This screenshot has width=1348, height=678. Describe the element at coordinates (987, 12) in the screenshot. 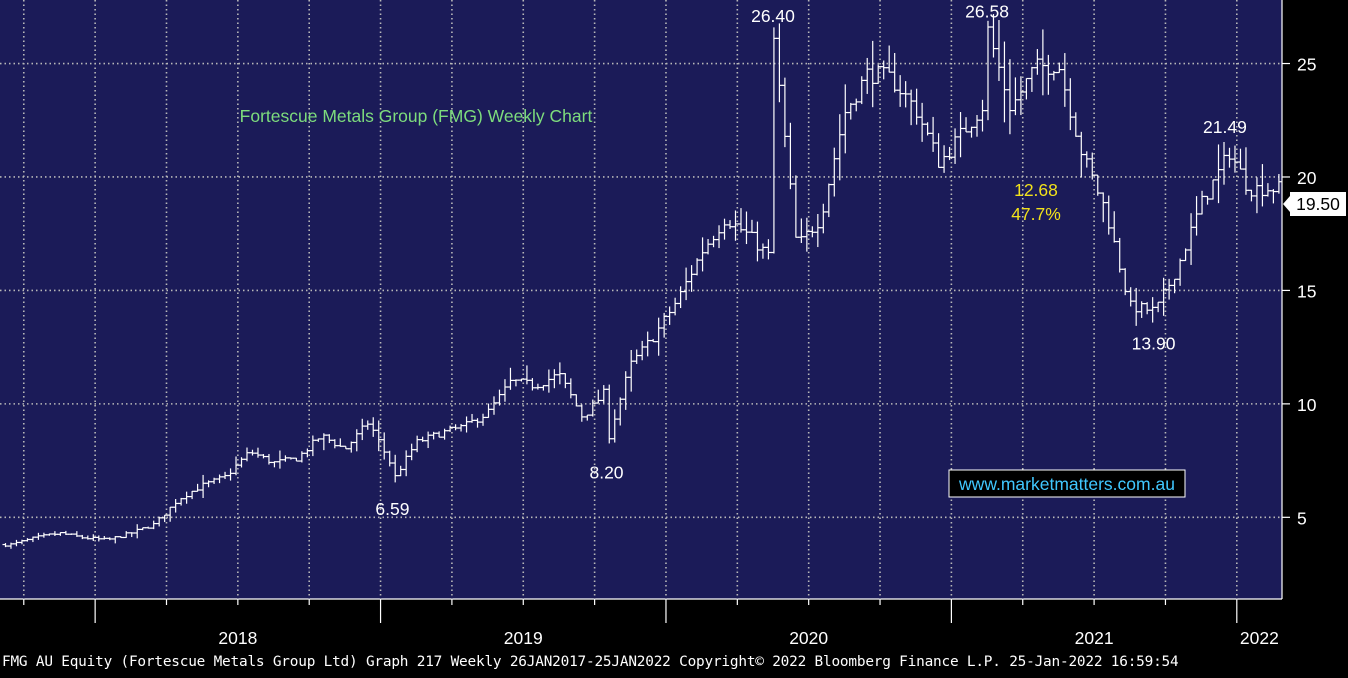

I see `annotation-label: 26.58` at that location.